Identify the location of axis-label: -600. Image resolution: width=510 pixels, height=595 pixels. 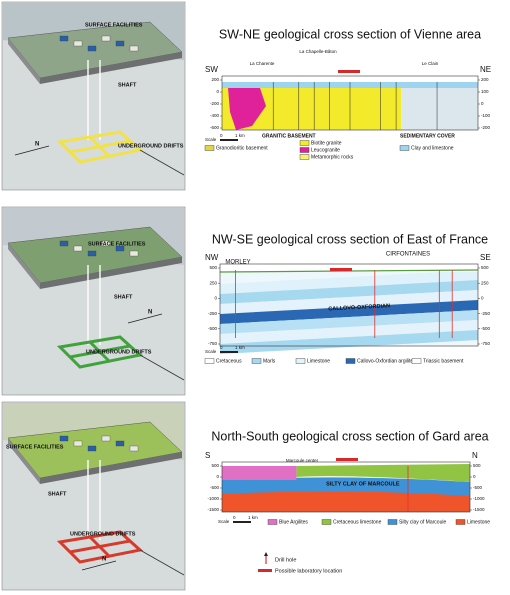
(215, 127).